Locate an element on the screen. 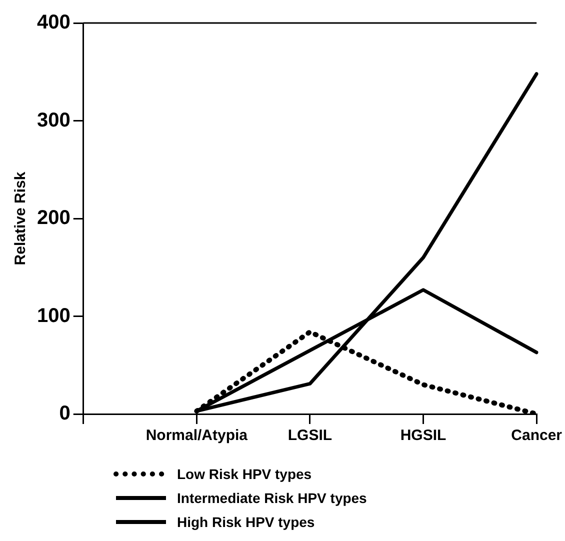 The height and width of the screenshot is (541, 565). y-tick-label: 200 is located at coordinates (53, 218).